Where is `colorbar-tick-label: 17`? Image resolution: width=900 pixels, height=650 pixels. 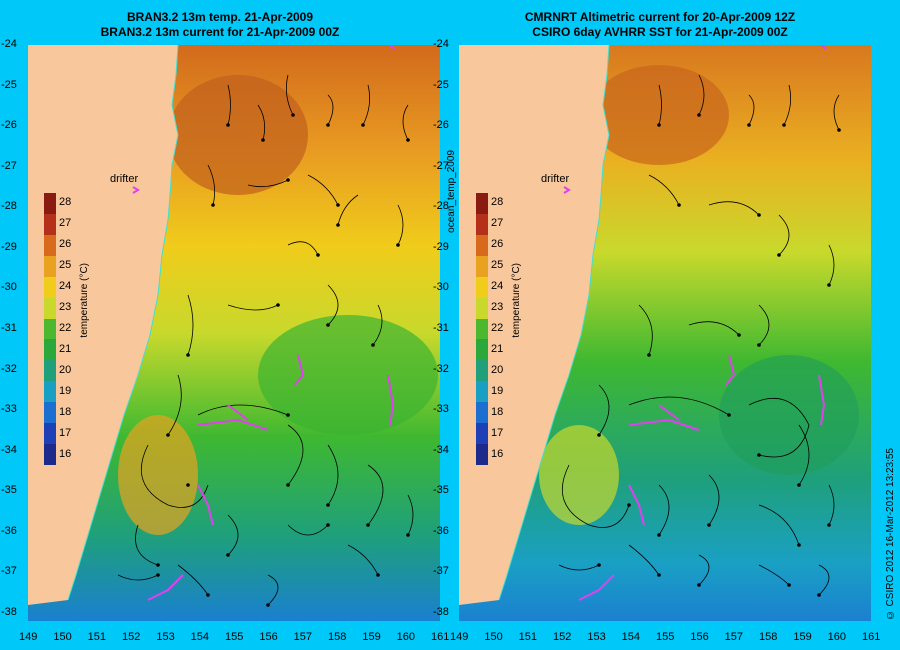
colorbar-tick-label: 17 is located at coordinates (497, 432).